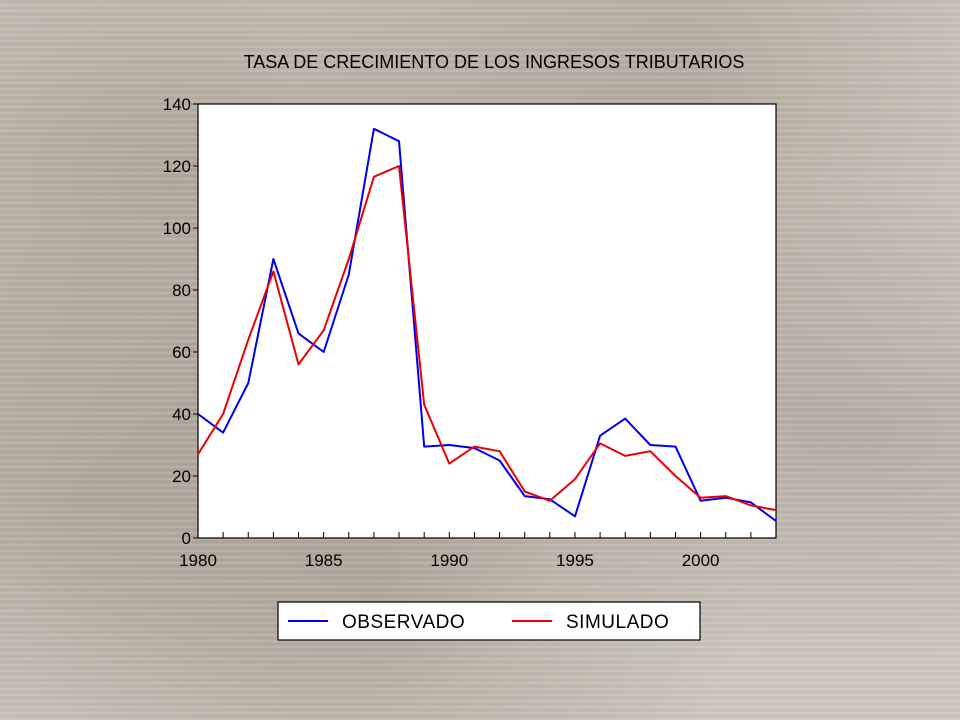  I want to click on y-tick-label: 100, so click(177, 228).